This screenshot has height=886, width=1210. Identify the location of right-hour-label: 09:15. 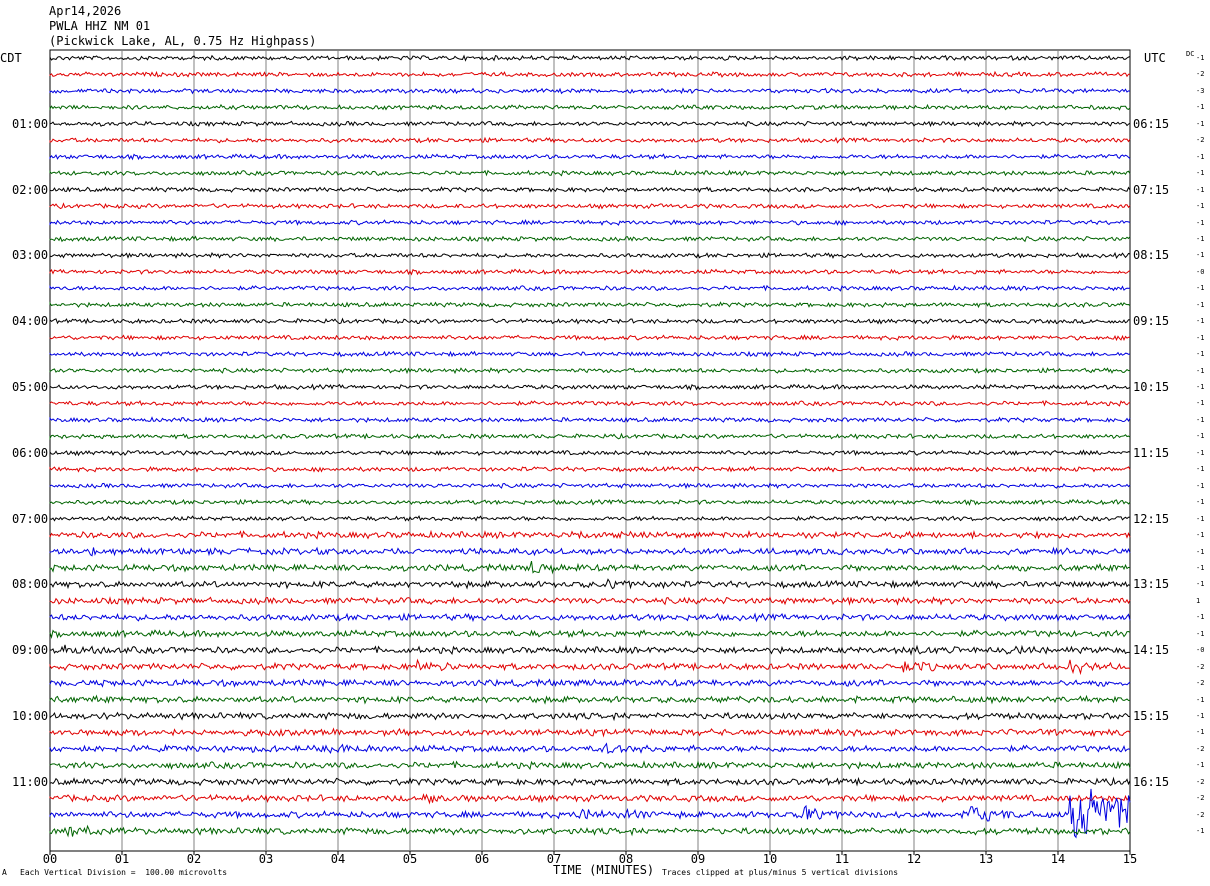
(1151, 321).